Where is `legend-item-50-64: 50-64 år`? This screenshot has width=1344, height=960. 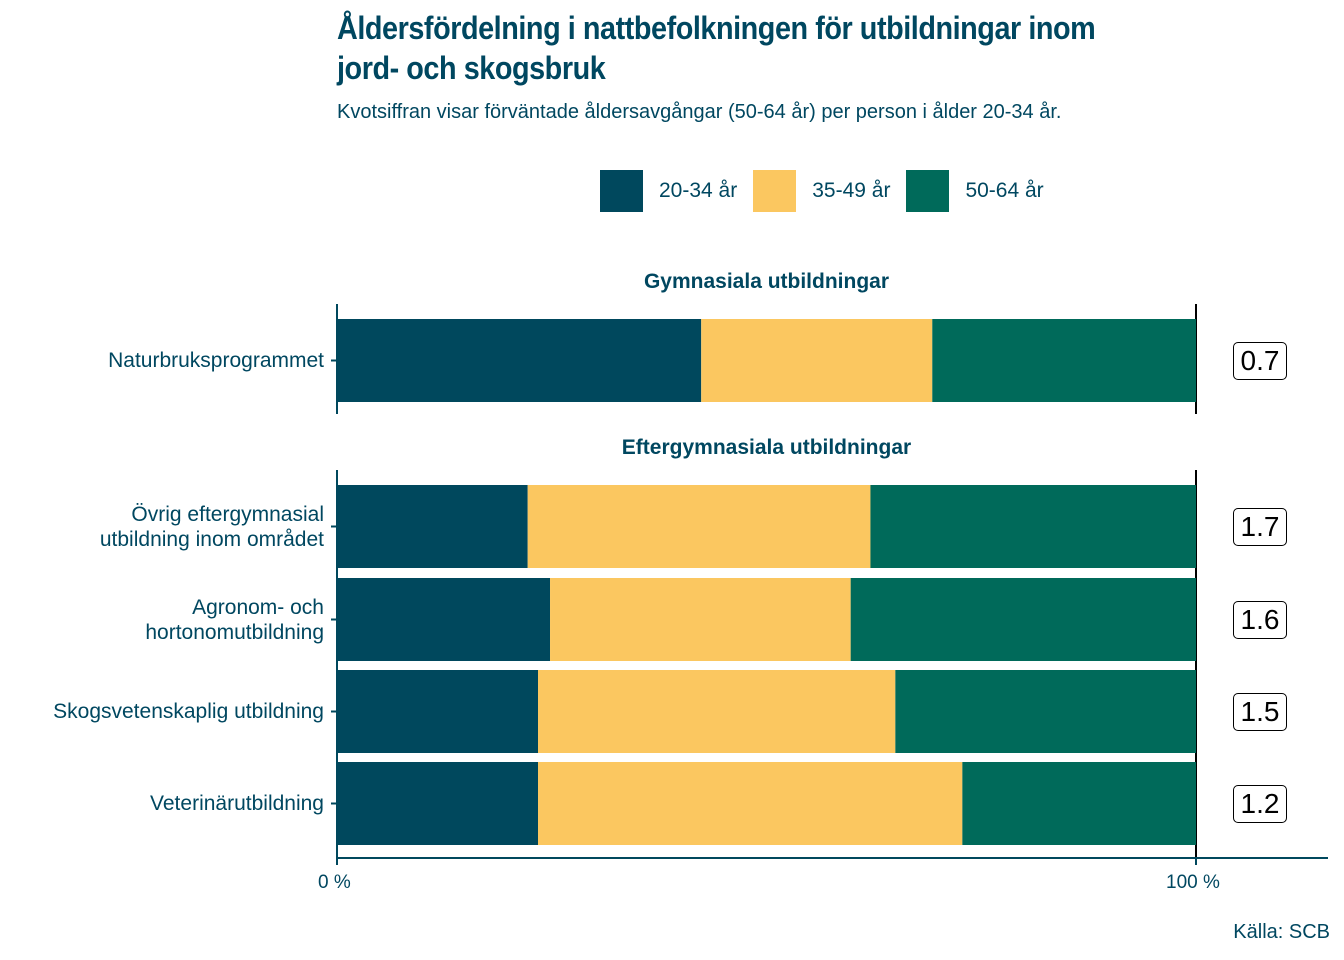 legend-item-50-64: 50-64 år is located at coordinates (975, 191).